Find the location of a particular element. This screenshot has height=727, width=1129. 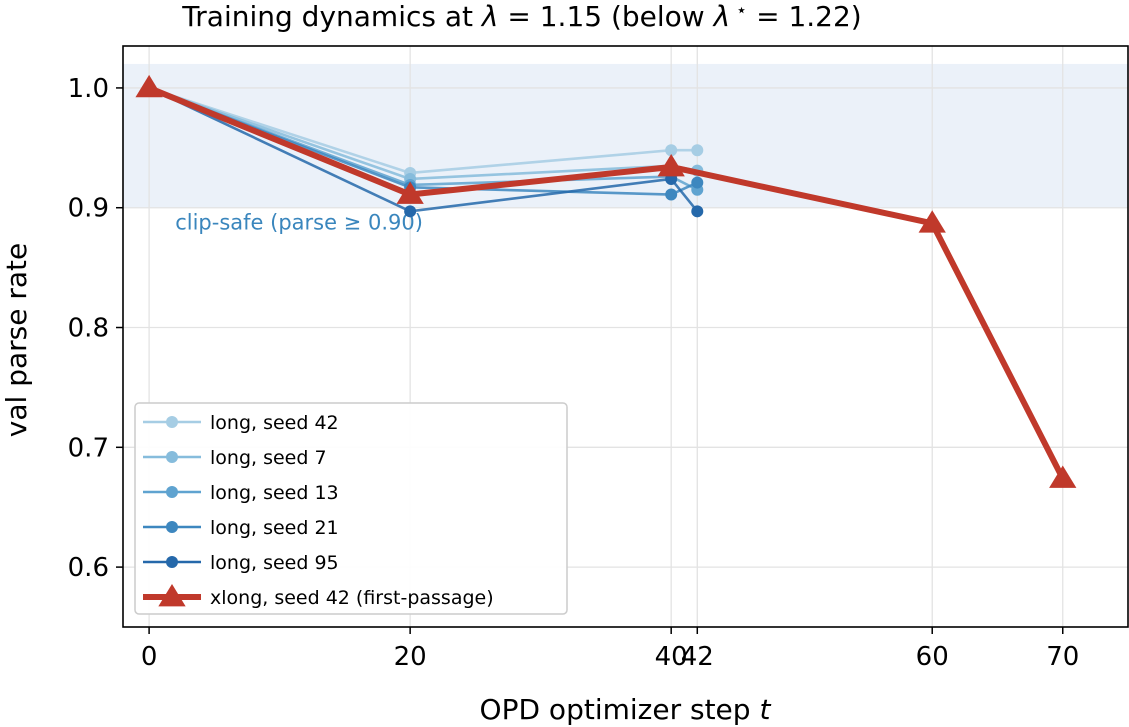

legend-item: long, seed 21 is located at coordinates (241, 528).